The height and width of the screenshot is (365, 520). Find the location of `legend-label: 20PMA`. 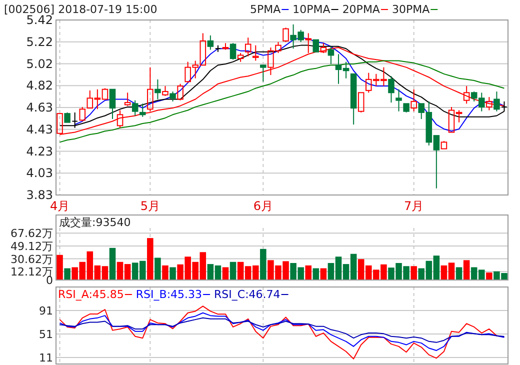

legend-label: 20PMA is located at coordinates (361, 9).